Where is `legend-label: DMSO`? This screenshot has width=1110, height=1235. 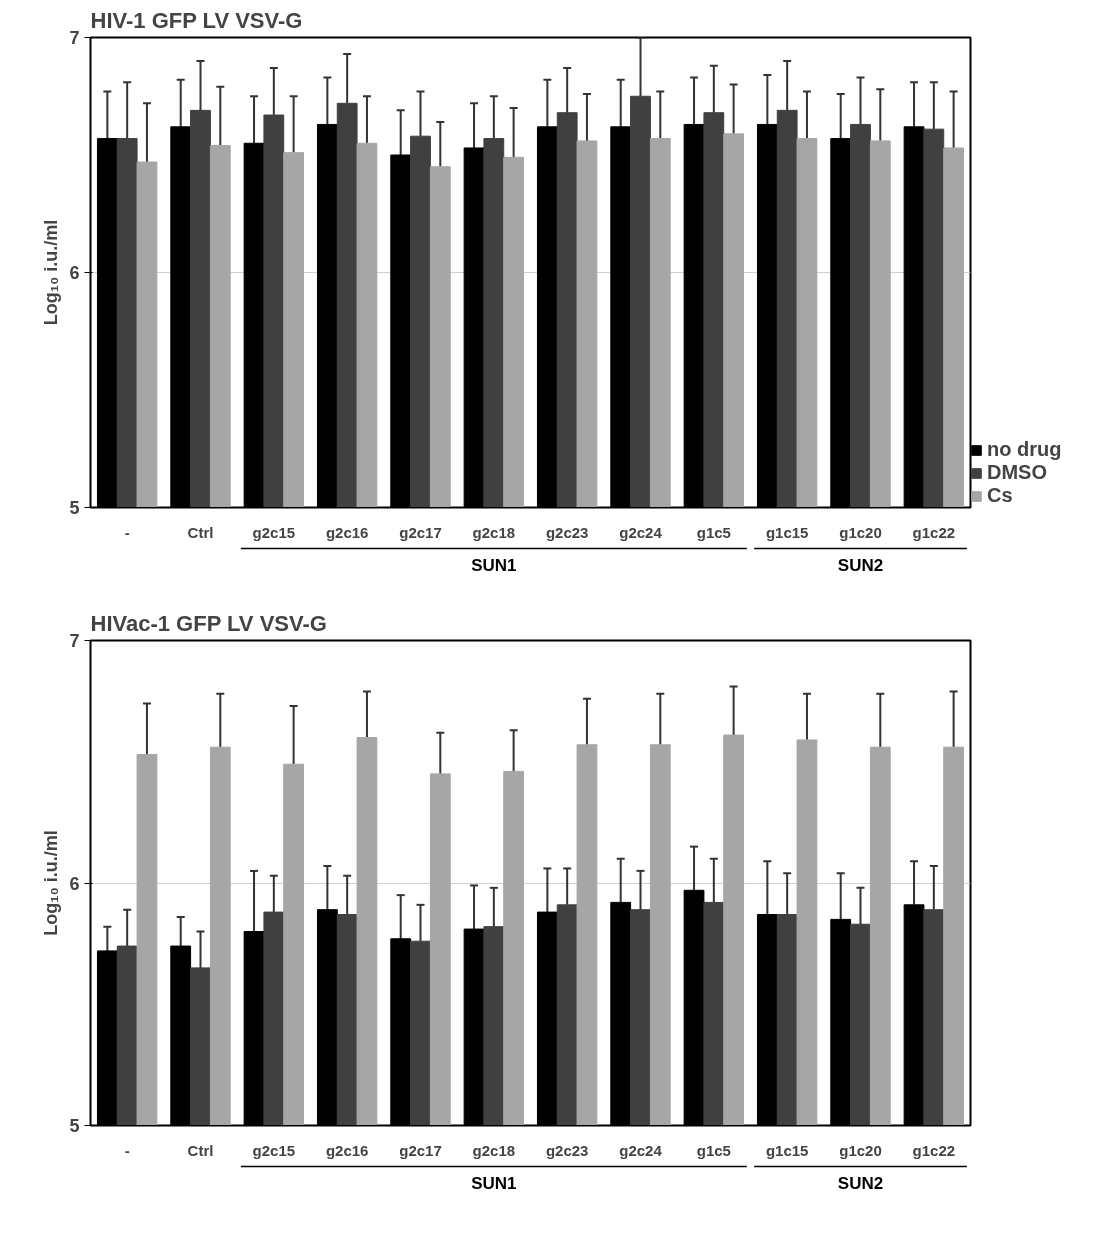 legend-label: DMSO is located at coordinates (1017, 472).